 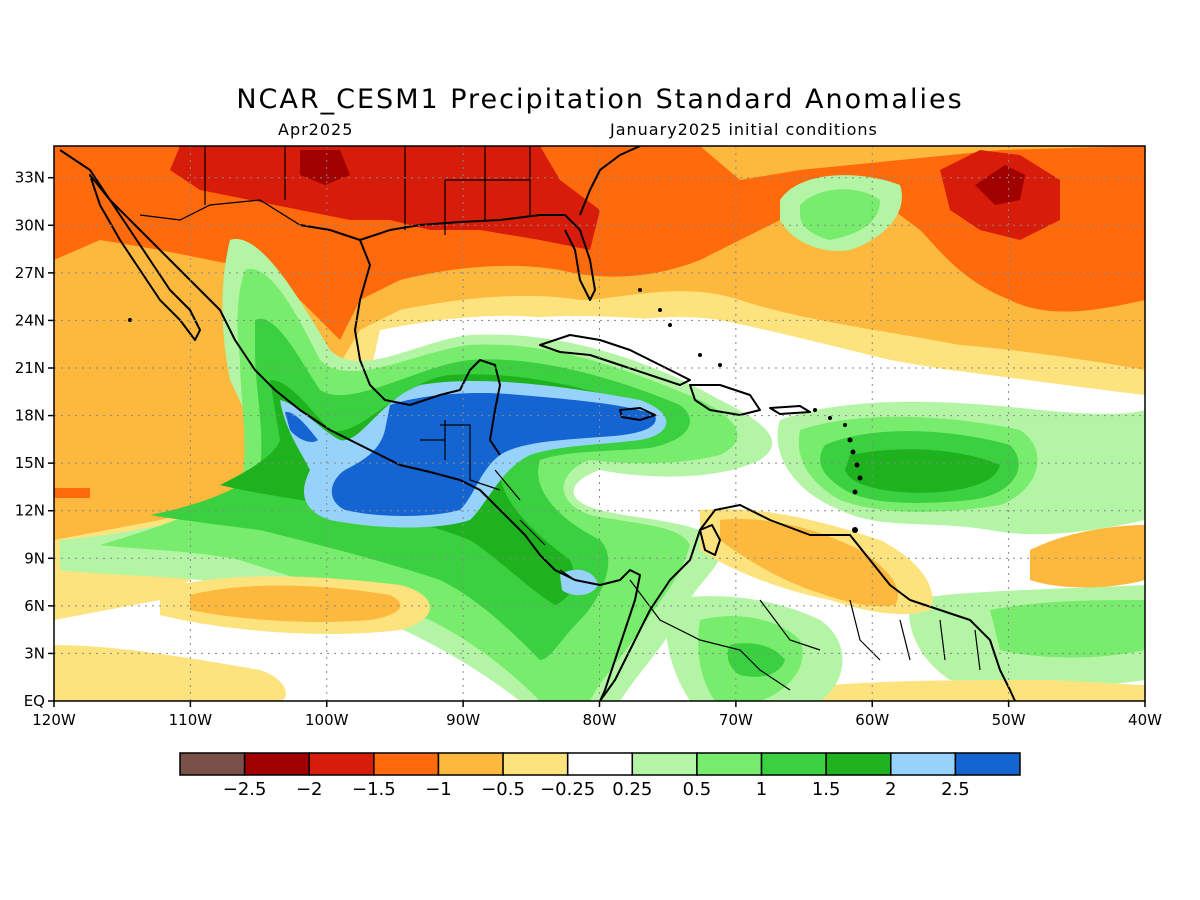 I want to click on x-tick-label: 50W, so click(x=1009, y=720).